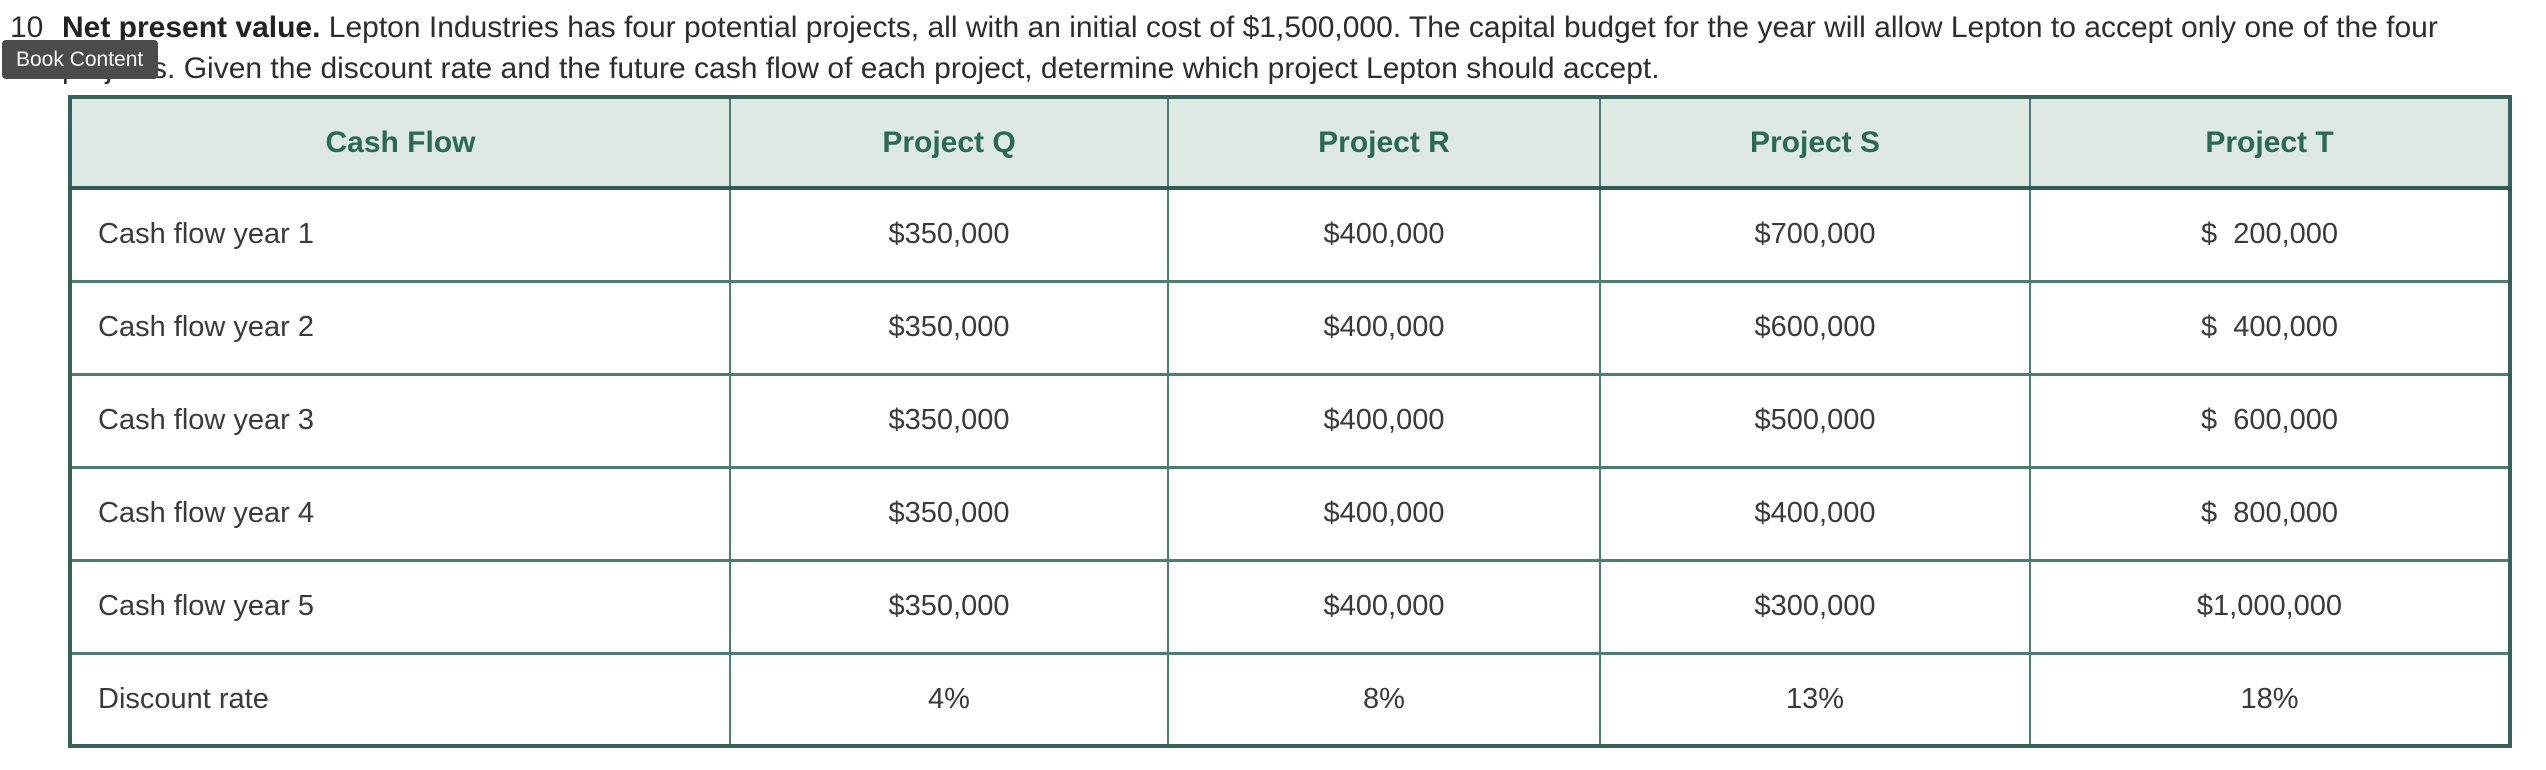  What do you see at coordinates (1815, 143) in the screenshot?
I see `col-header-project-s: Project S` at bounding box center [1815, 143].